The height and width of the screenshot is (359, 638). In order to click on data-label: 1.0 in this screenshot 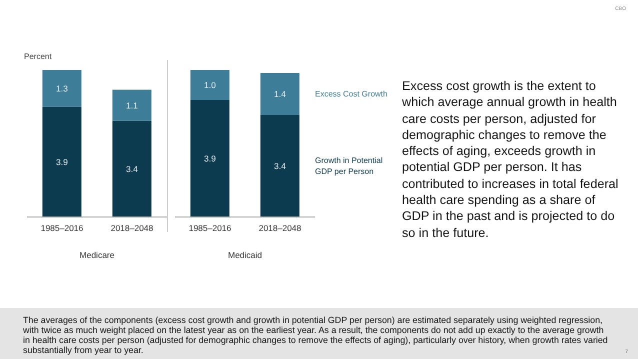, I will do `click(210, 85)`.